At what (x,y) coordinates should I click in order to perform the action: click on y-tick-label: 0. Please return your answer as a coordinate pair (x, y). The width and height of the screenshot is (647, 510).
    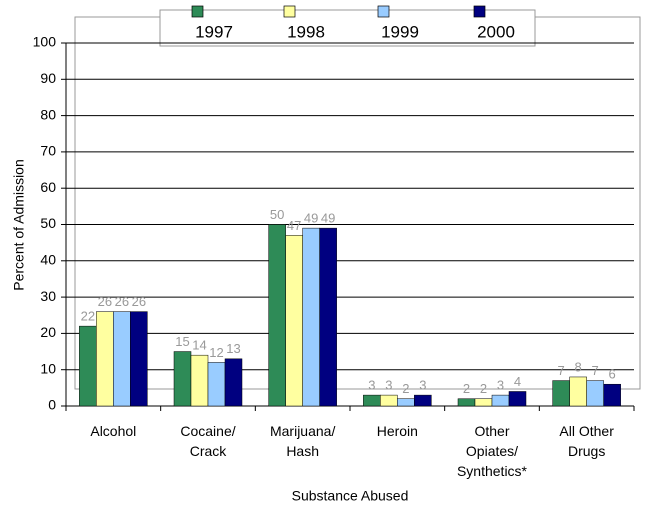
    Looking at the image, I should click on (52, 405).